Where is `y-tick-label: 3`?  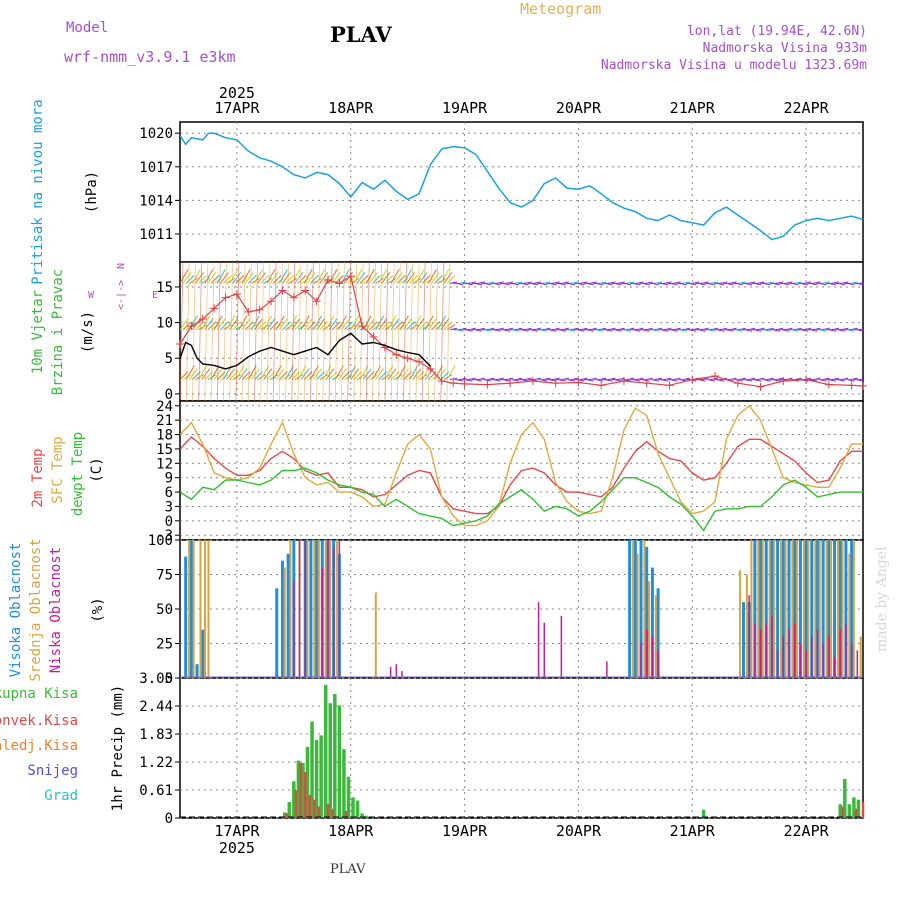 y-tick-label: 3 is located at coordinates (169, 507).